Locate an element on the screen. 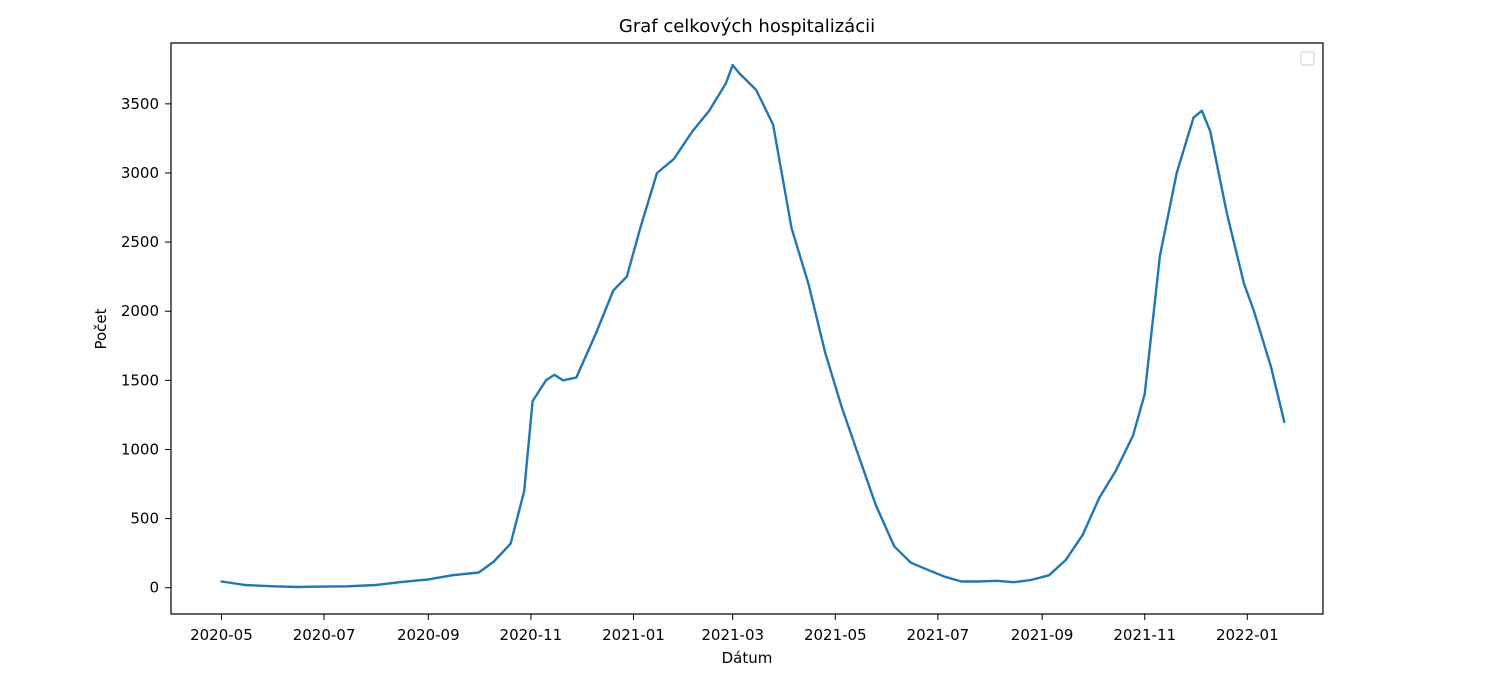 This screenshot has height=691, width=1490. x-tick-label: 2021-11 is located at coordinates (1144, 635).